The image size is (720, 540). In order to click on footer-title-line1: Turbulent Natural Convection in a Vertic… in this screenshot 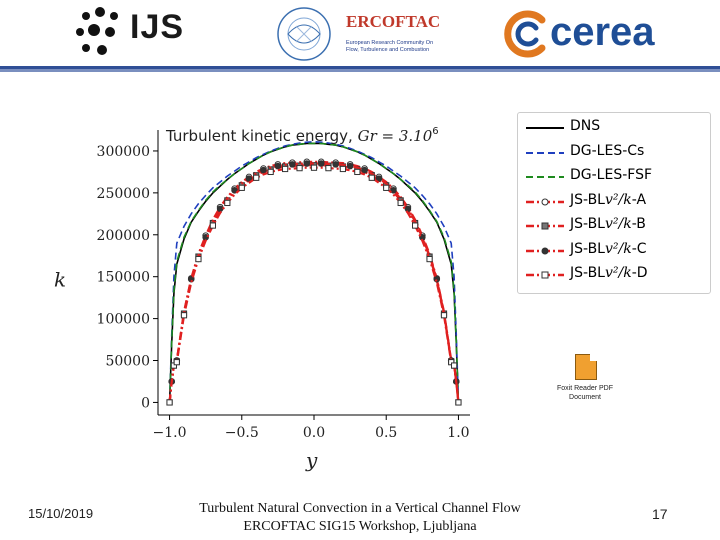, I will do `click(360, 508)`.